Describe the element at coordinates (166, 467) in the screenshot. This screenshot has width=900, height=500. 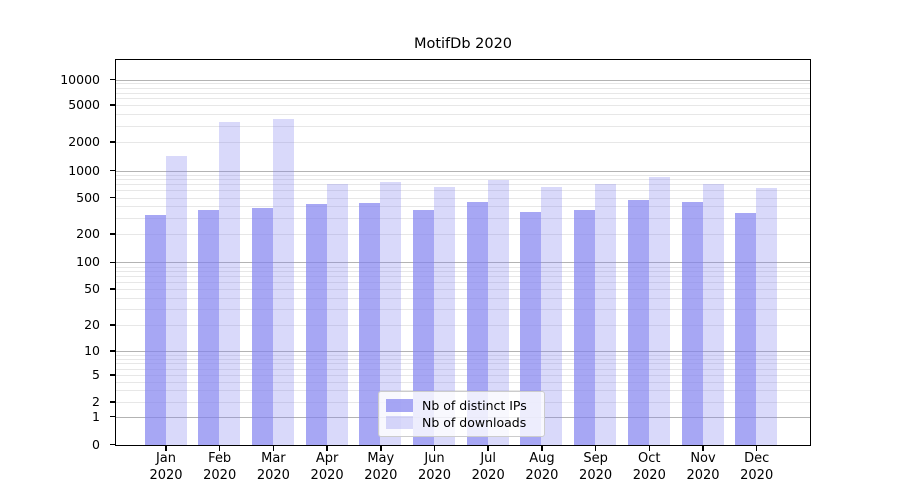
I see `x-tick-label: Jan 2020` at that location.